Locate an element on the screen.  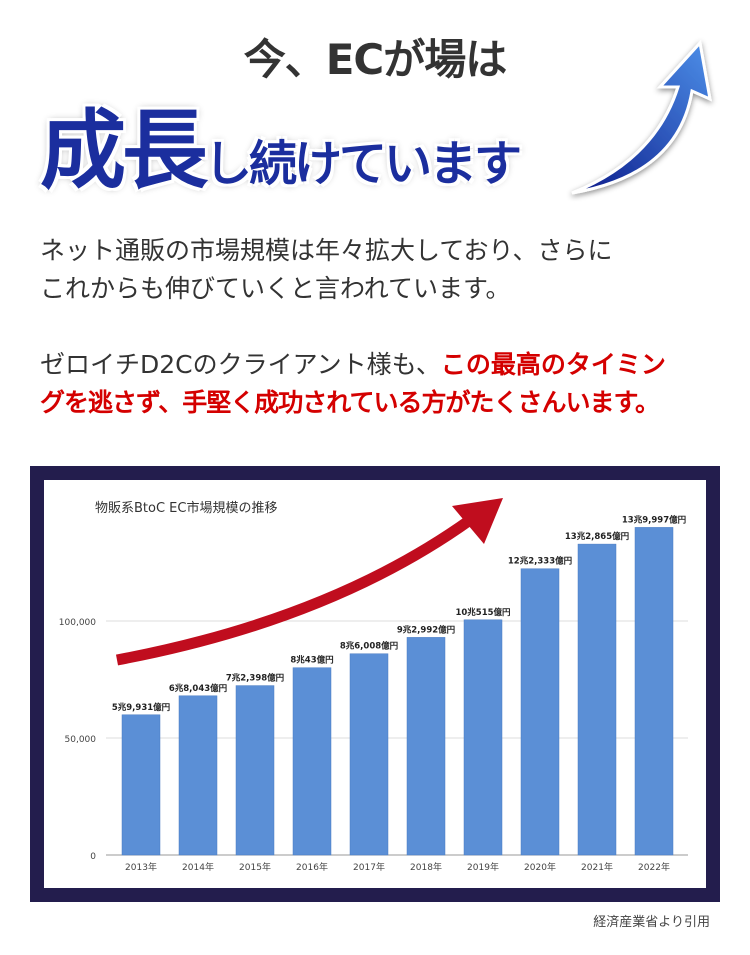
x-tick-label: 2020年 is located at coordinates (540, 867).